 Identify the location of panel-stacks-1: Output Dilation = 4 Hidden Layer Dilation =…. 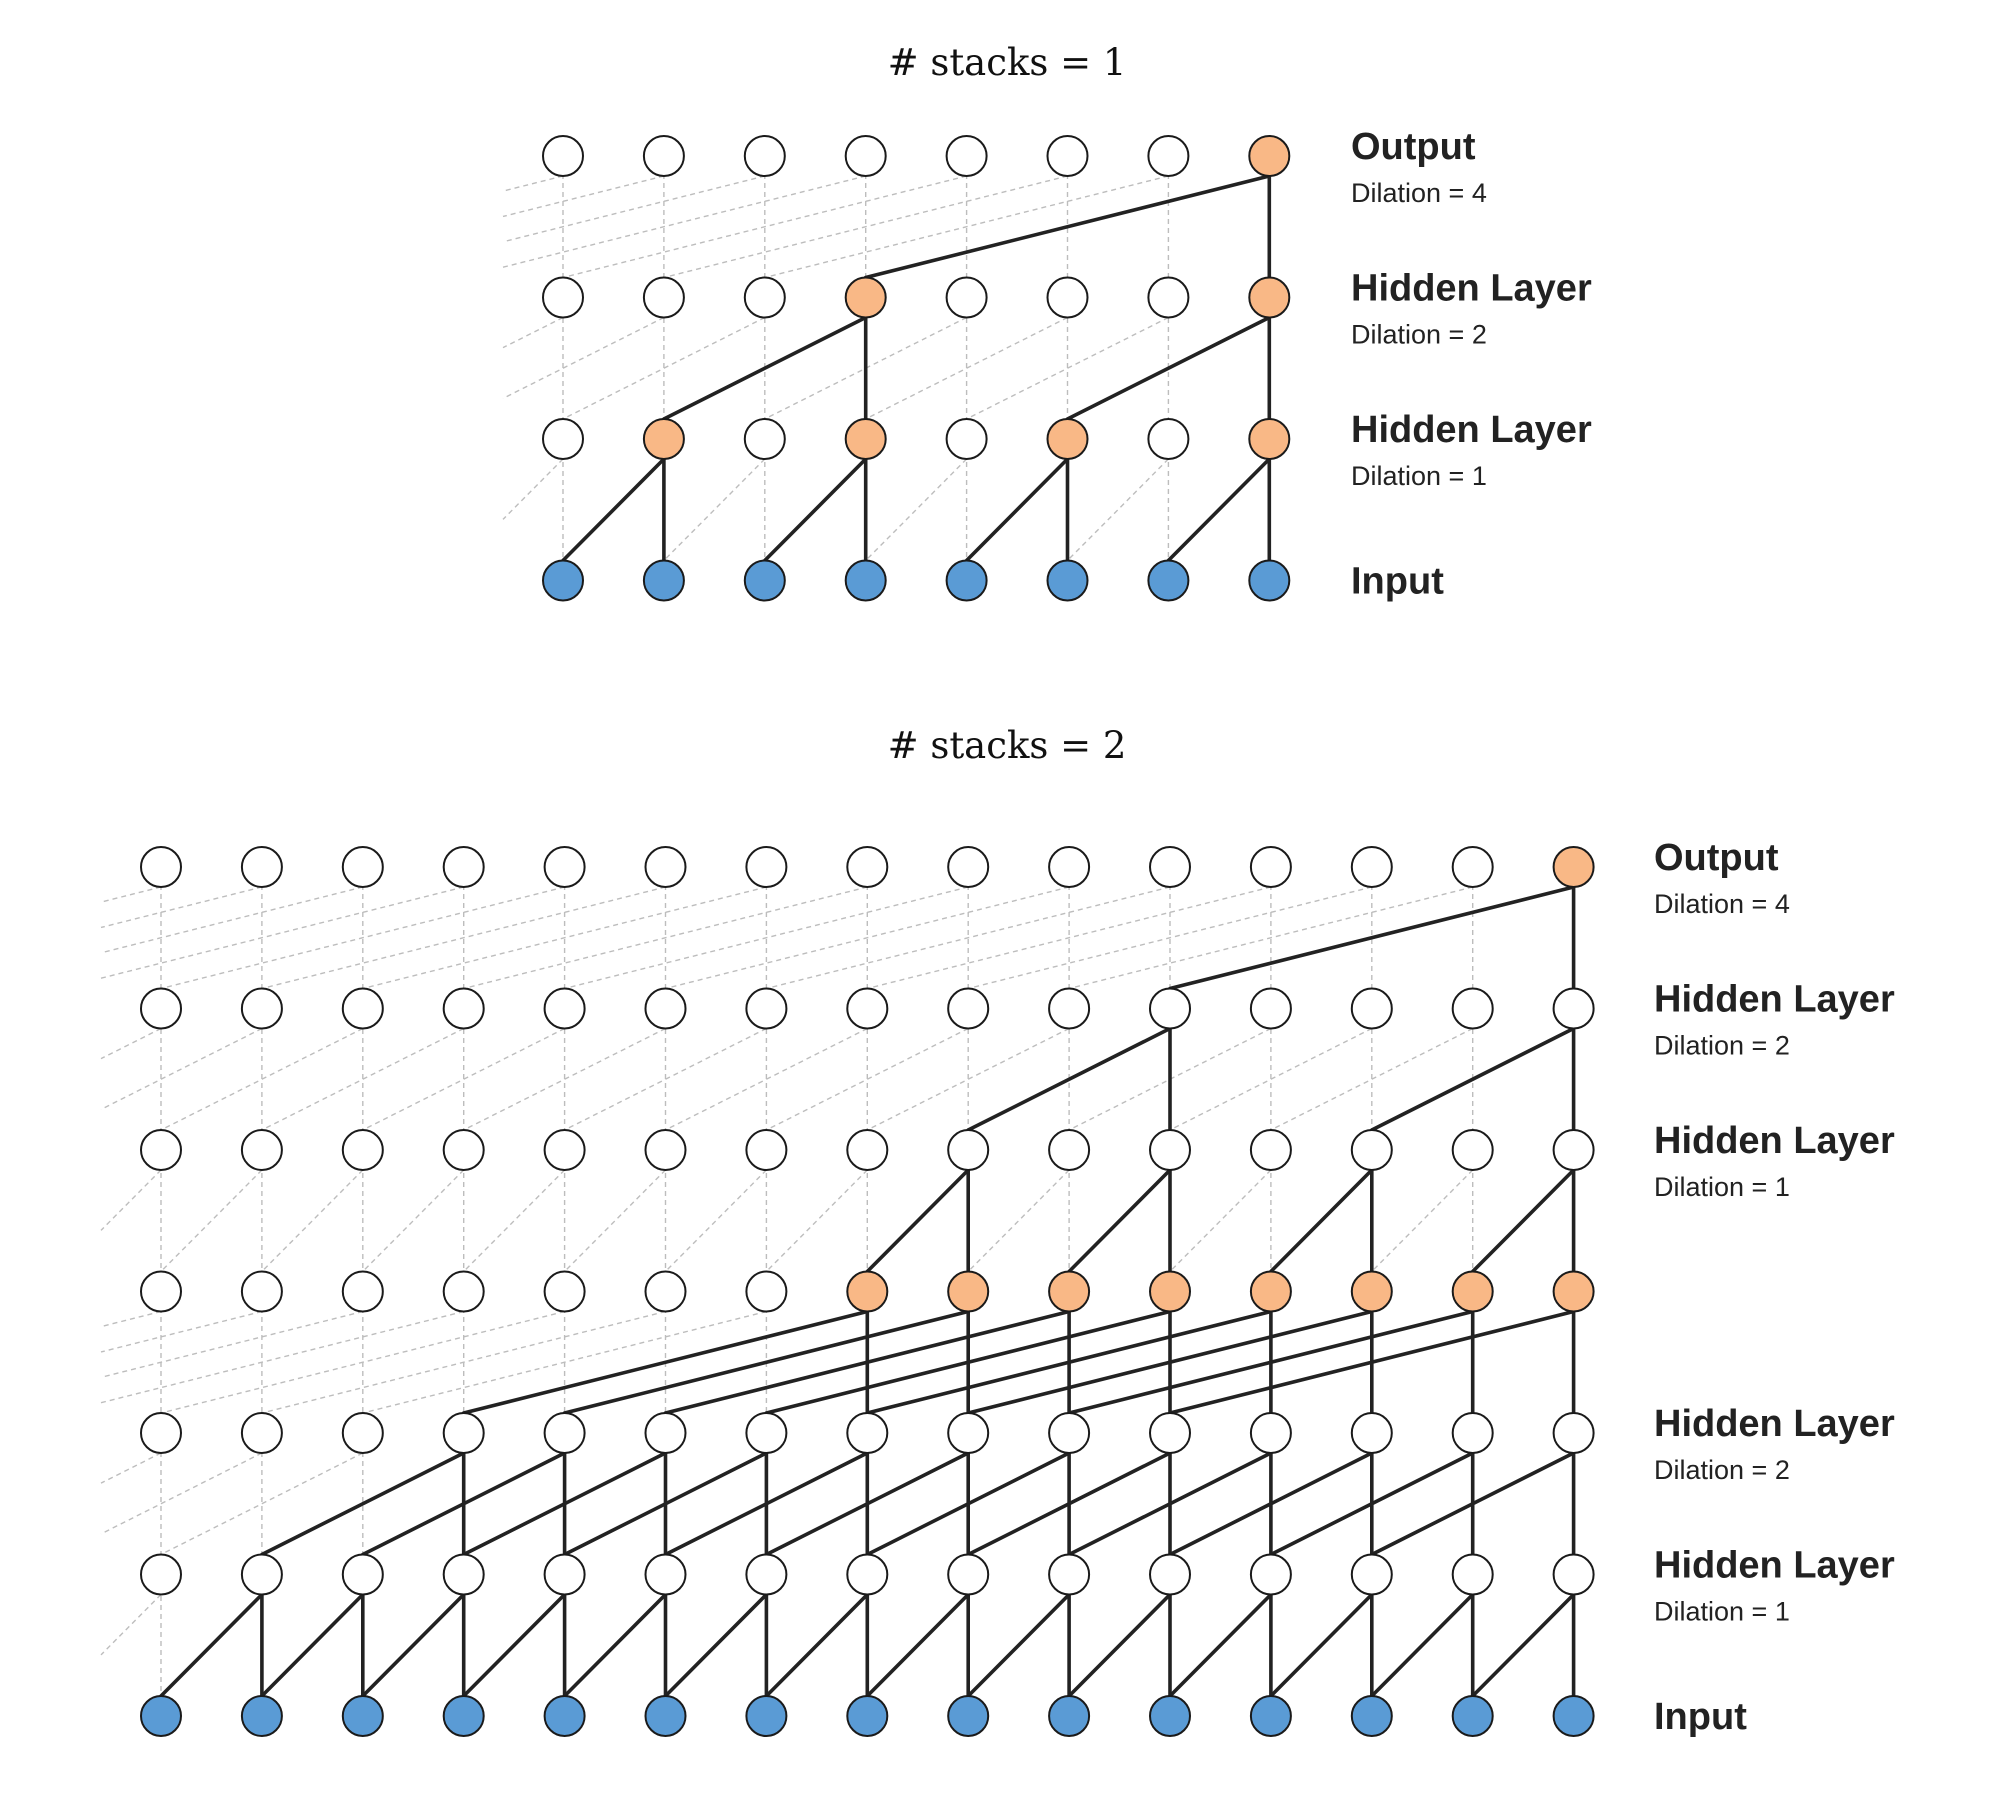
(1047, 364).